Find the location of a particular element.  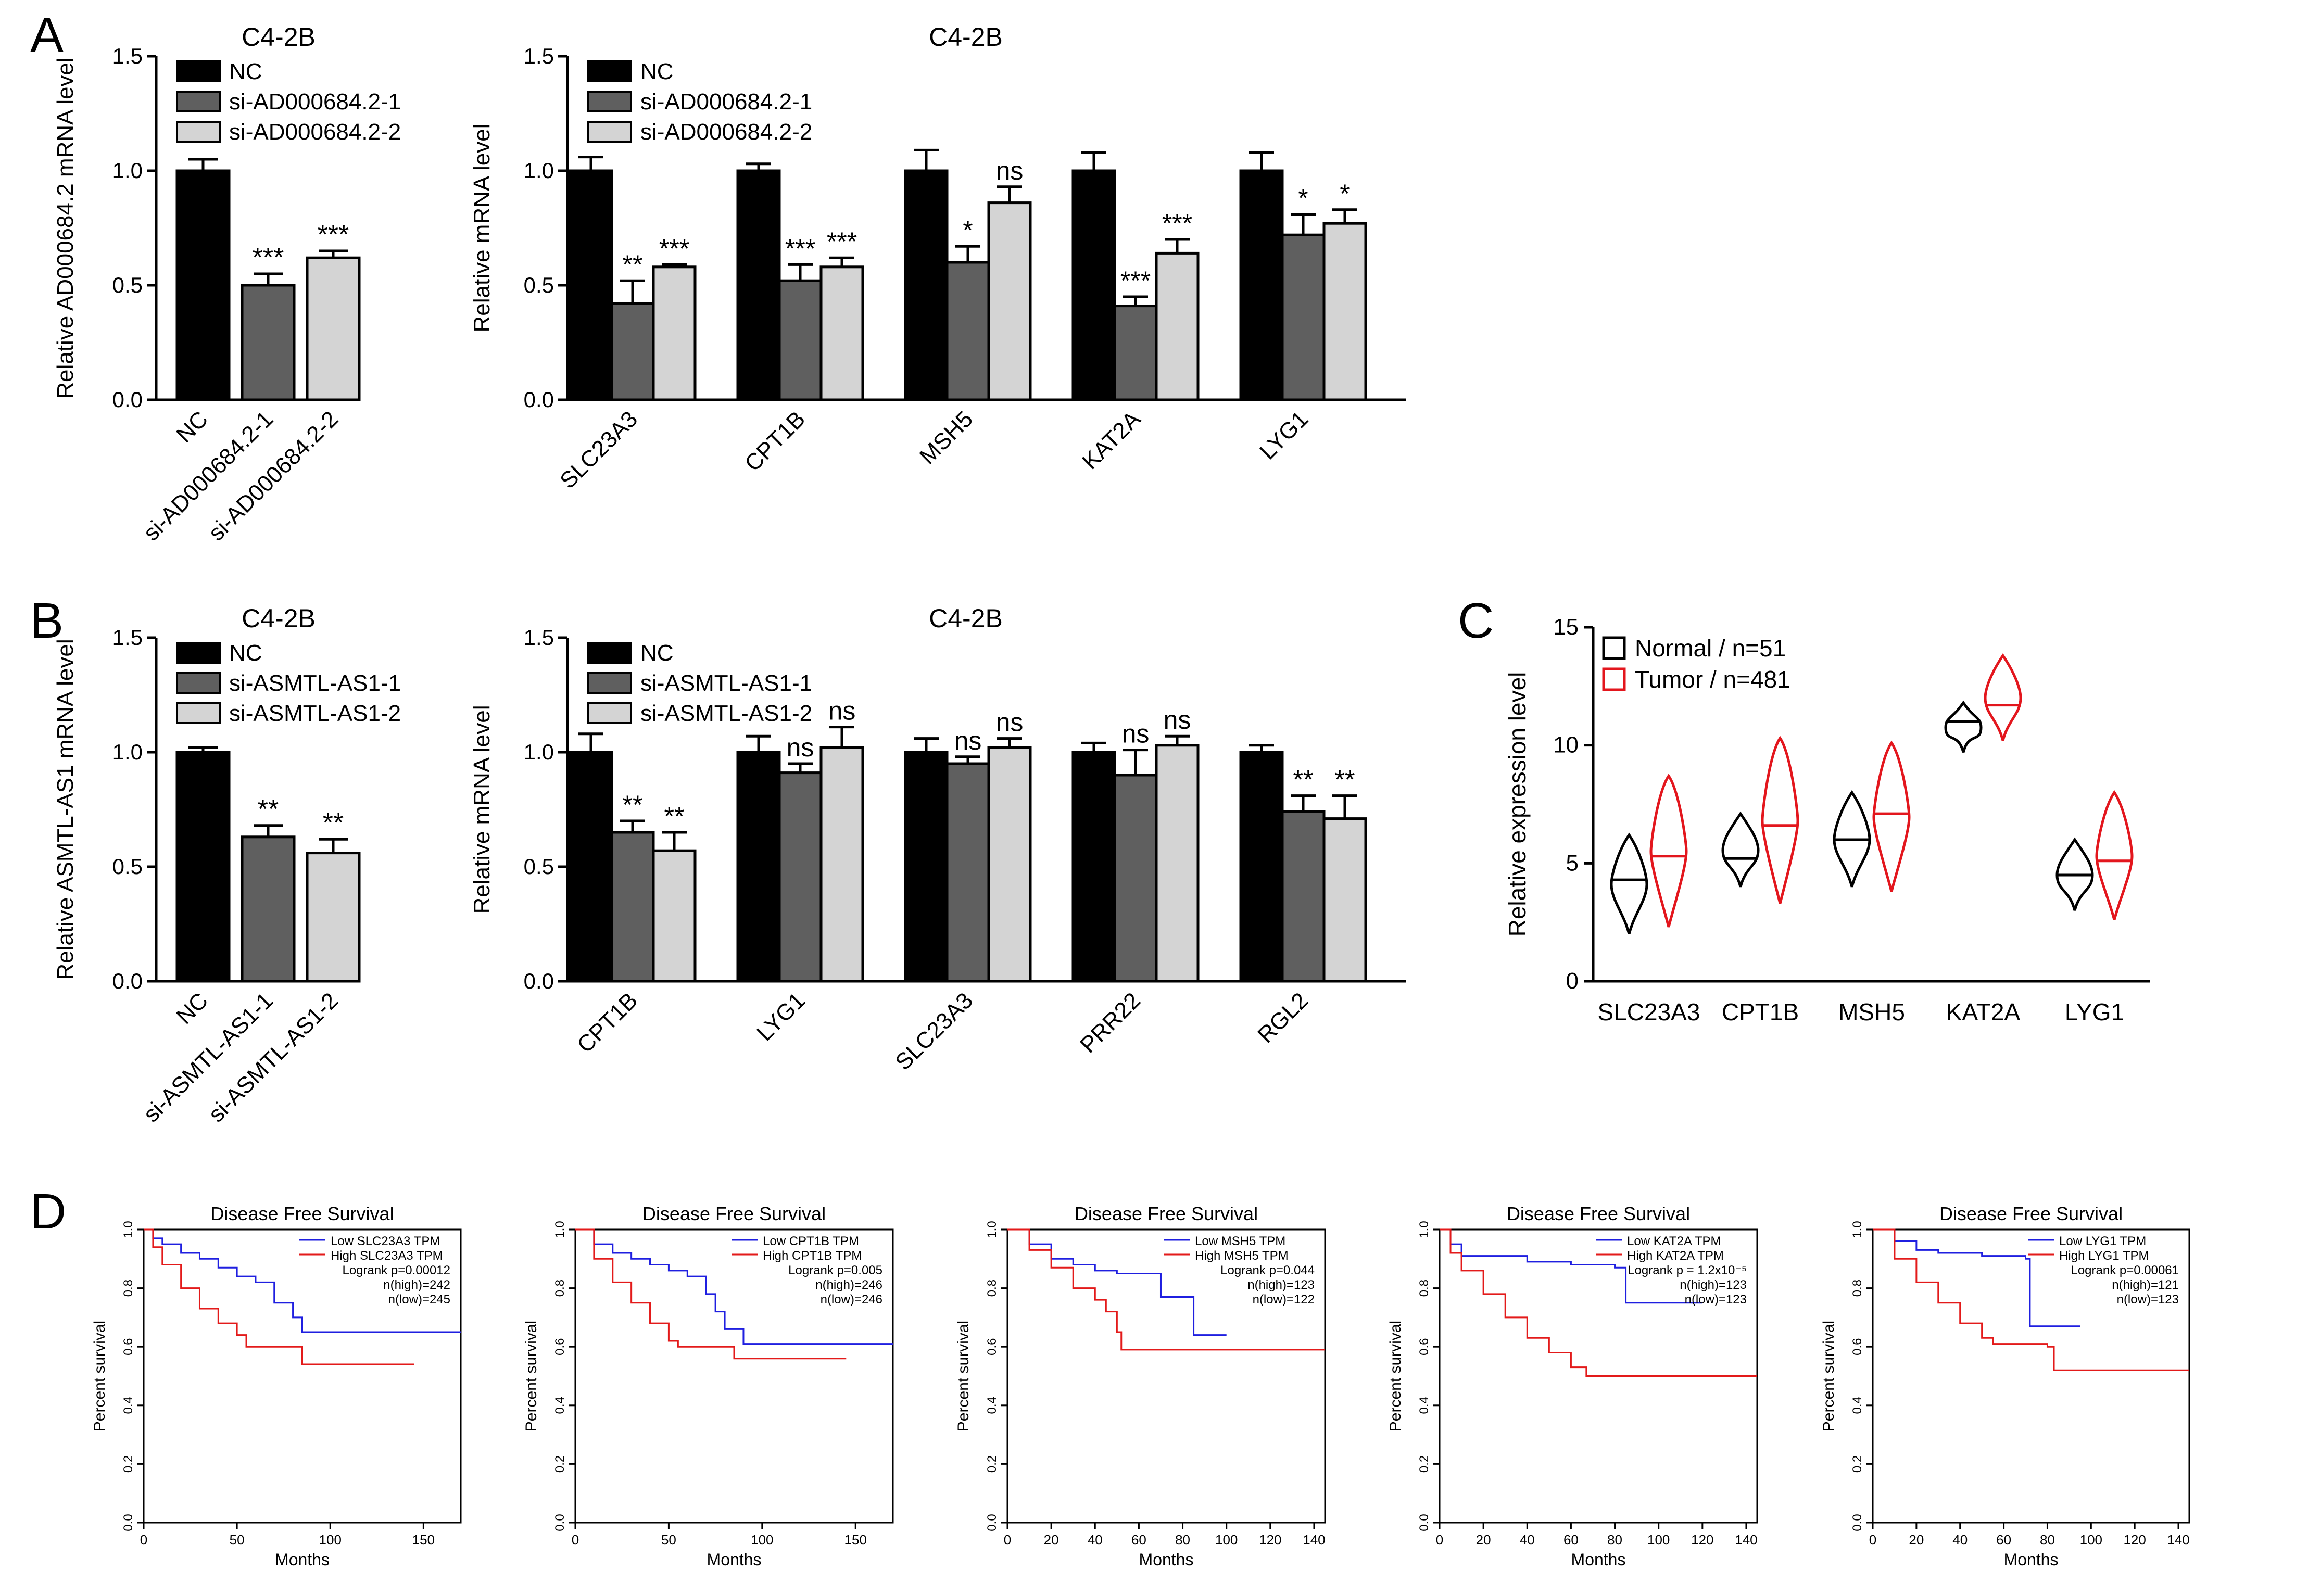

x-tick-label: CPT1B is located at coordinates (775, 441).